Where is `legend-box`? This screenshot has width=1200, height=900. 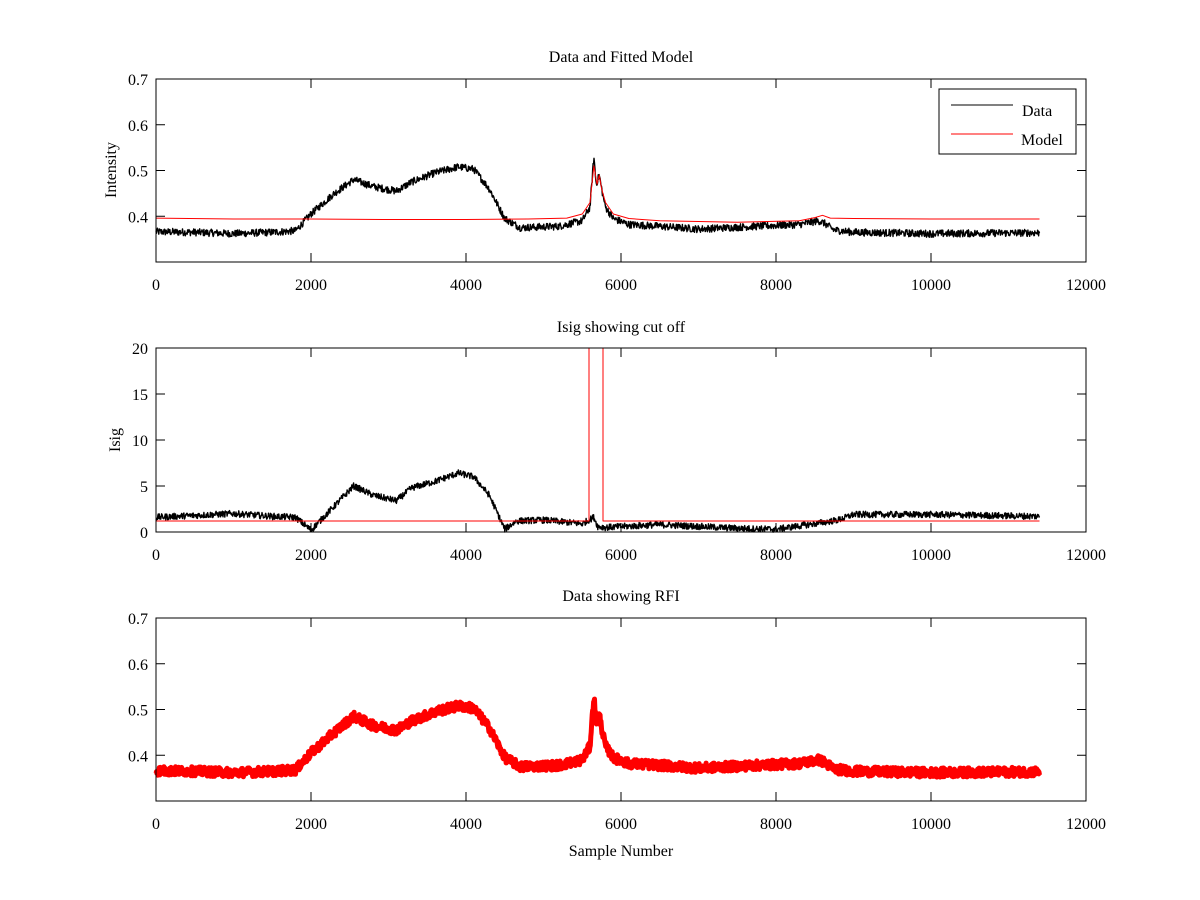 legend-box is located at coordinates (1007, 121).